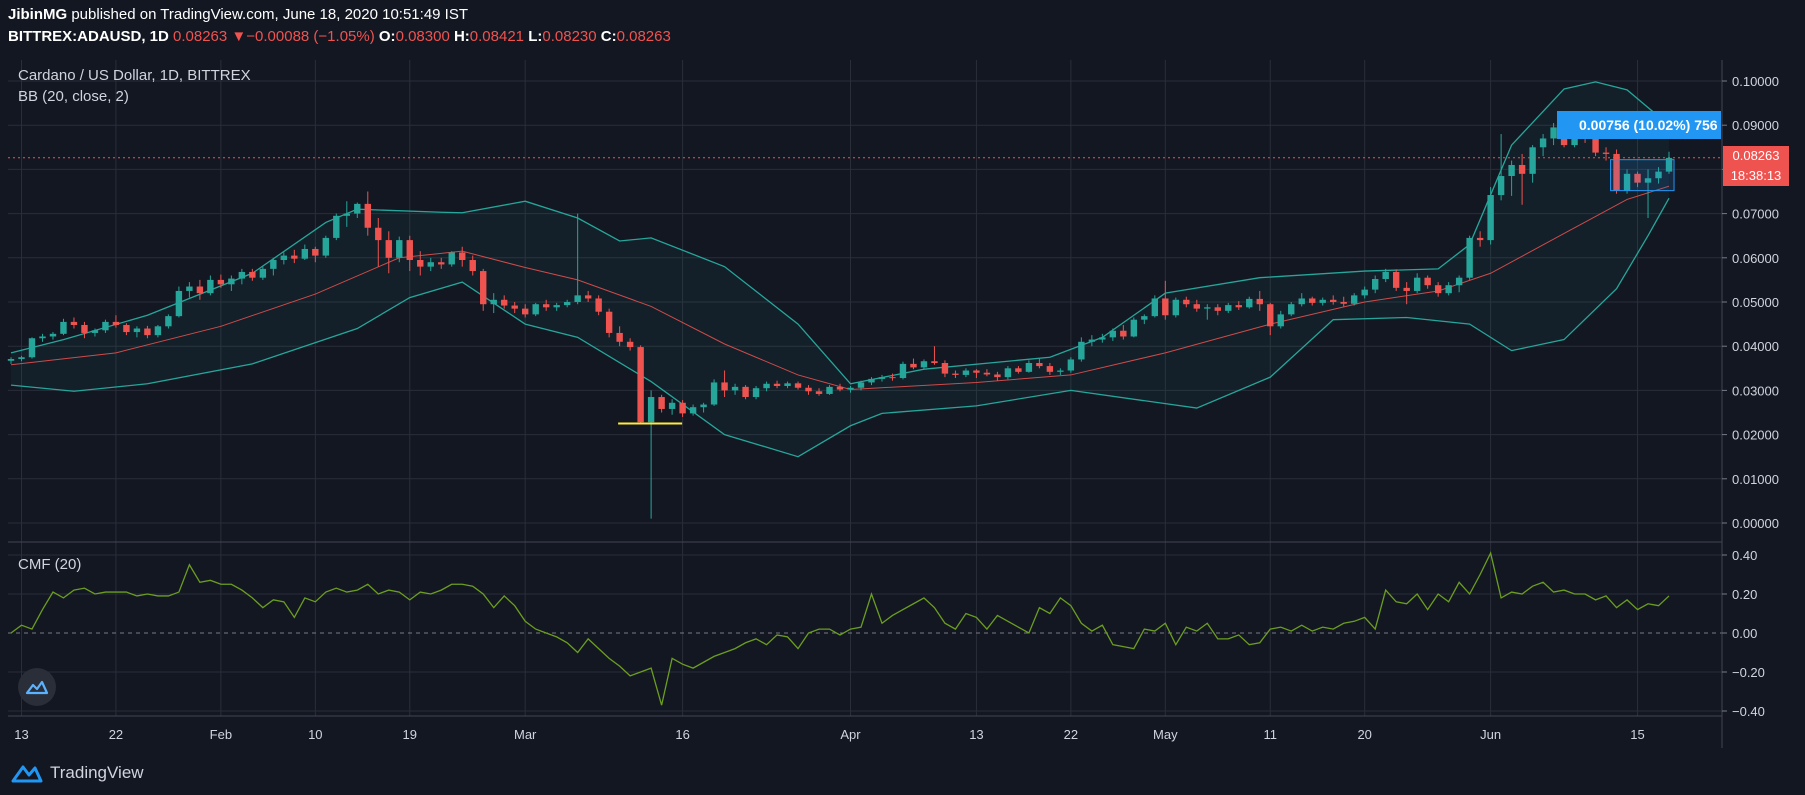 The height and width of the screenshot is (795, 1805). What do you see at coordinates (221, 734) in the screenshot?
I see `time-tick-label: Feb` at bounding box center [221, 734].